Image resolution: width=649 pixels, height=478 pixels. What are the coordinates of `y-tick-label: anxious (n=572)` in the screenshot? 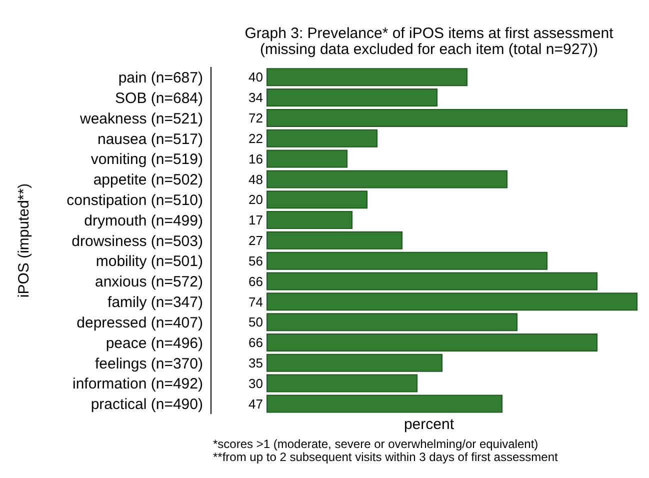 It's located at (149, 282).